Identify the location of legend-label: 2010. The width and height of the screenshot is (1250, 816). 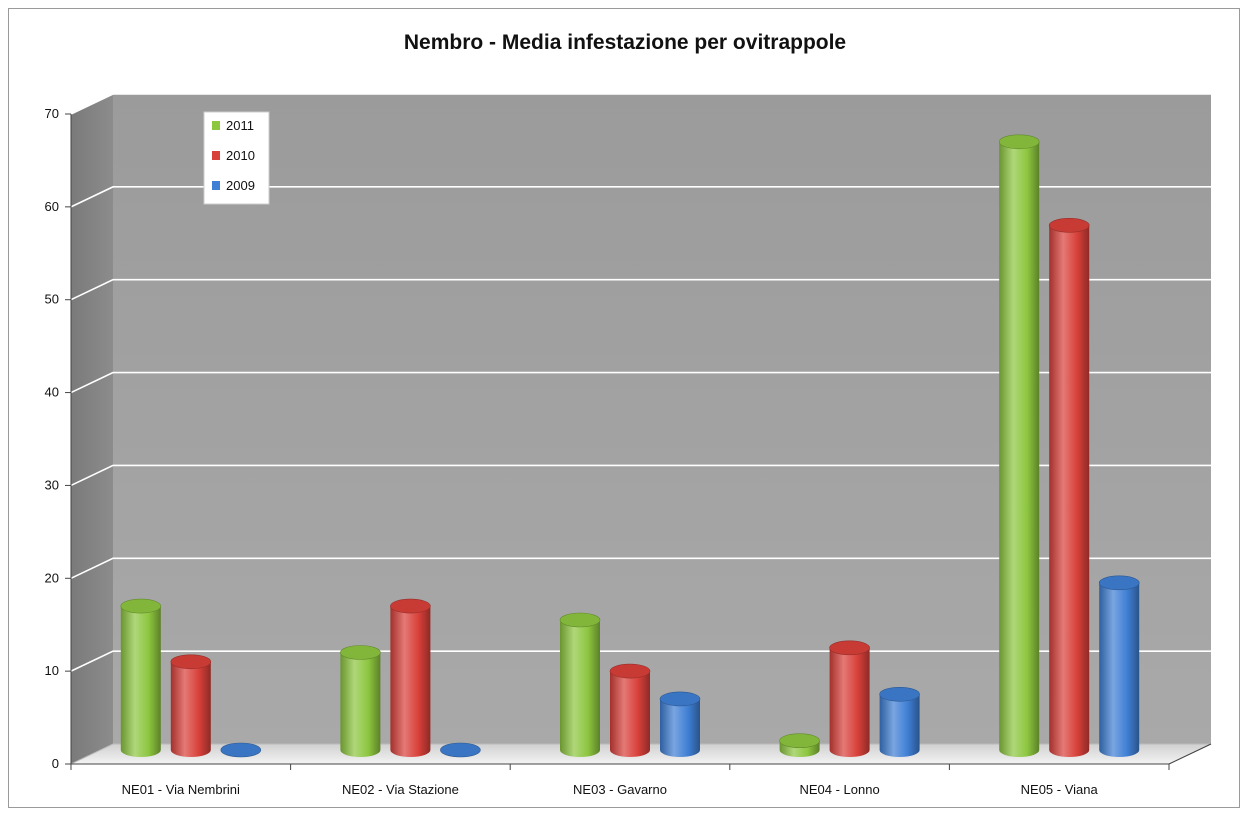
(240, 155).